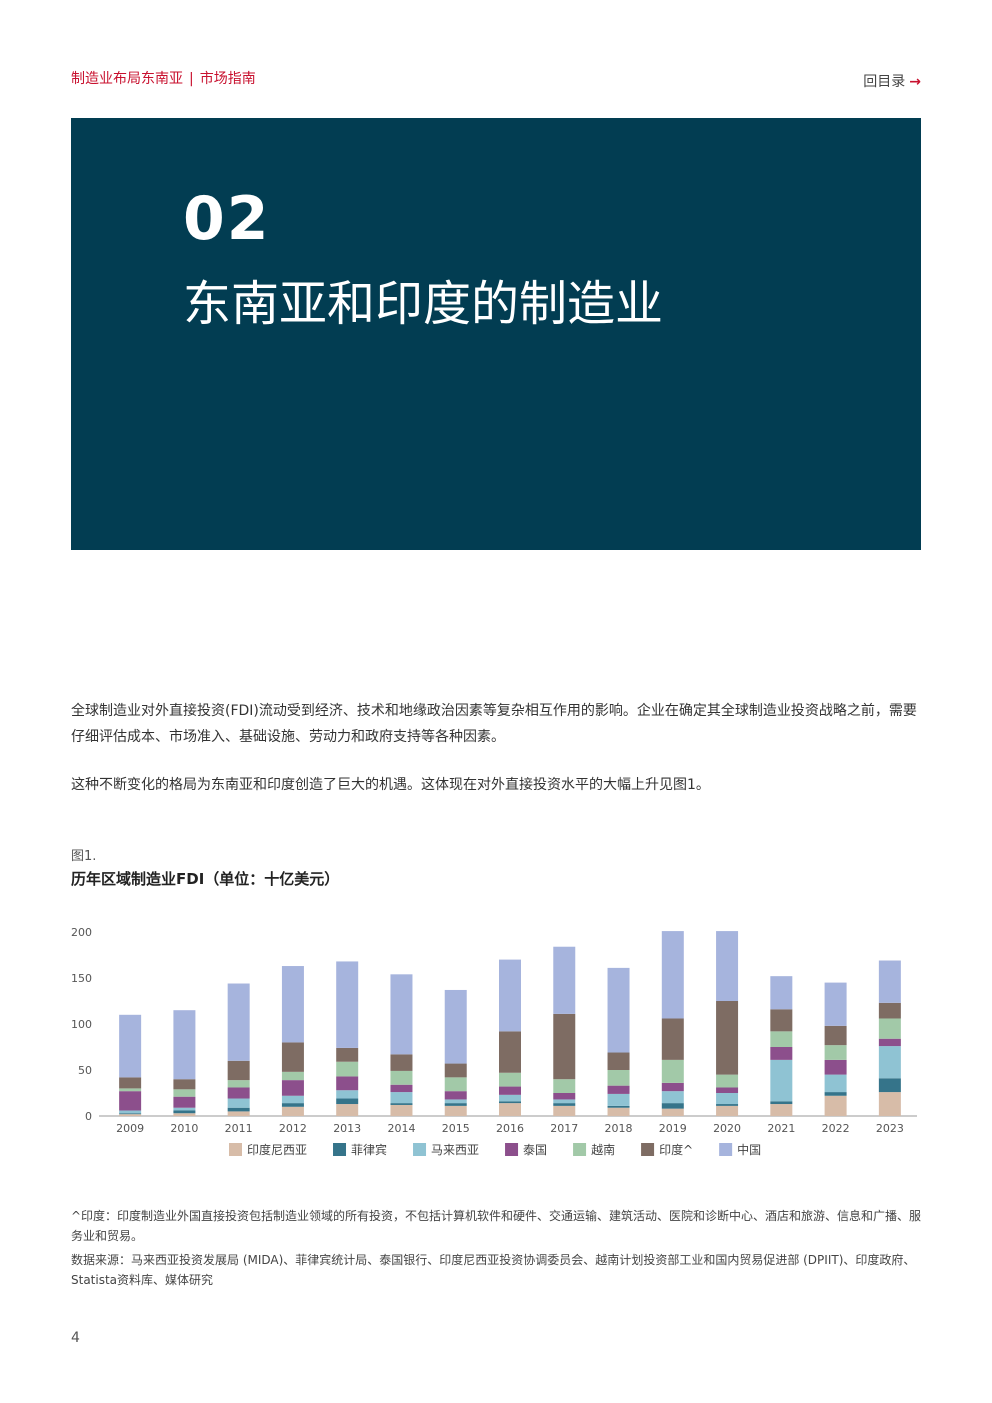 The height and width of the screenshot is (1403, 992). What do you see at coordinates (892, 81) in the screenshot?
I see `back-to-toc-link: 回目录 →` at bounding box center [892, 81].